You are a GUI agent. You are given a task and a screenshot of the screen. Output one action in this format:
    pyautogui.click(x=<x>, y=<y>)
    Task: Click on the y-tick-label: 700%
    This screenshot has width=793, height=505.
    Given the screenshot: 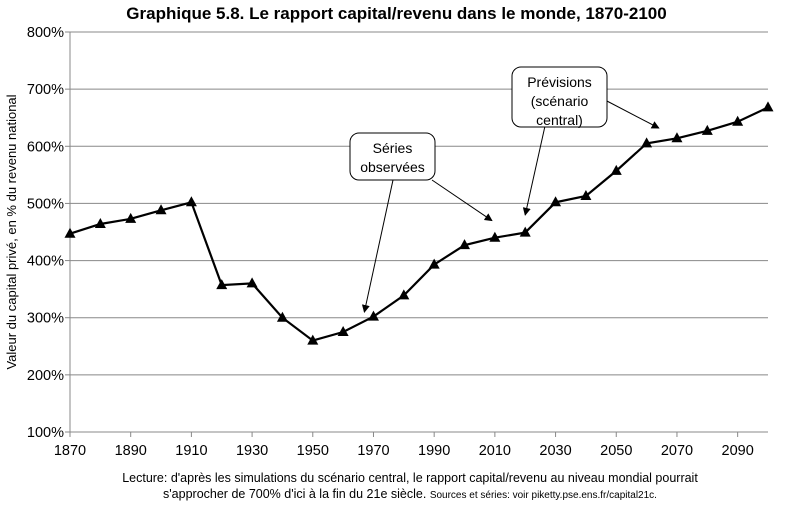 What is the action you would take?
    pyautogui.click(x=45, y=90)
    